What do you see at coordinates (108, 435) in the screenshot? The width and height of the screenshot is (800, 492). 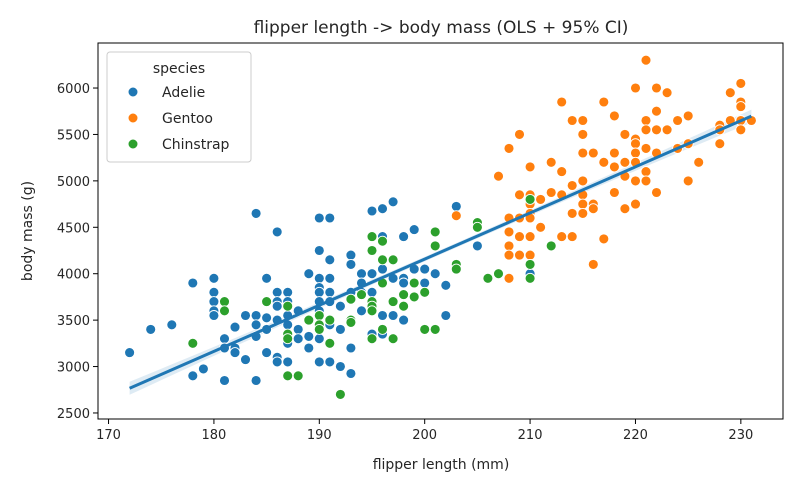 I see `x-tick-label: 170` at bounding box center [108, 435].